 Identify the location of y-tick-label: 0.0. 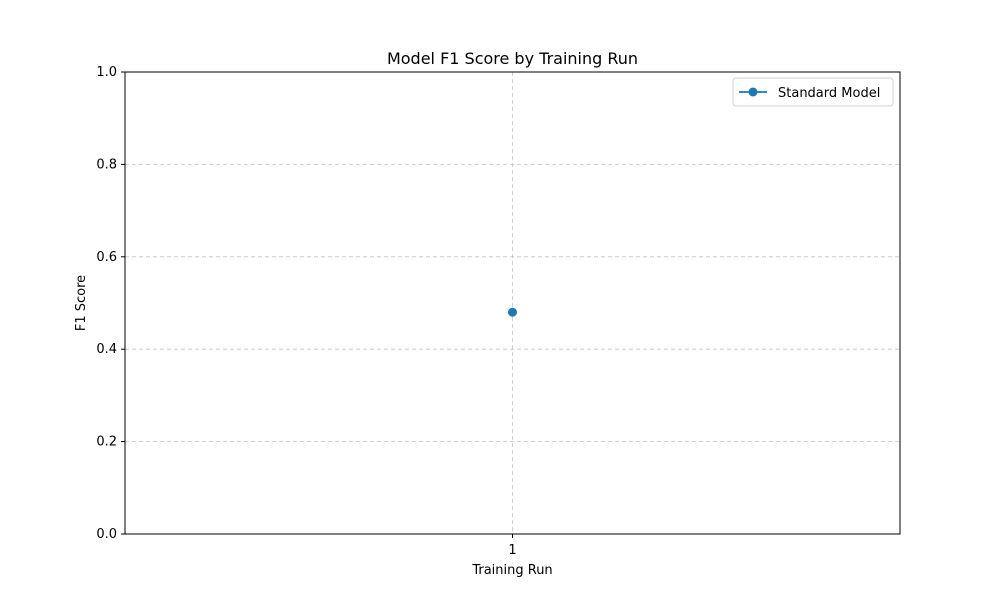
(106, 534).